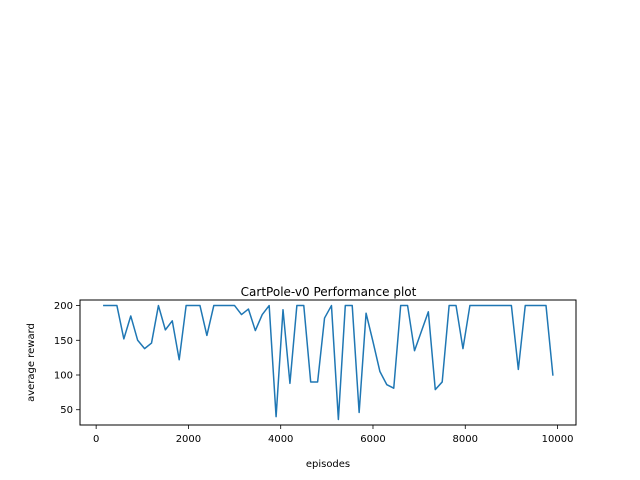  What do you see at coordinates (333, 435) in the screenshot?
I see `x-axis: 0 2000 4000 6000 8000 10000` at bounding box center [333, 435].